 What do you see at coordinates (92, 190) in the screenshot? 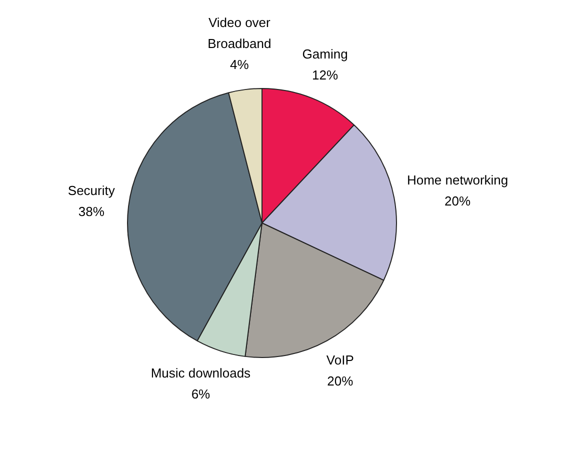
I see `slice-label: Security` at bounding box center [92, 190].